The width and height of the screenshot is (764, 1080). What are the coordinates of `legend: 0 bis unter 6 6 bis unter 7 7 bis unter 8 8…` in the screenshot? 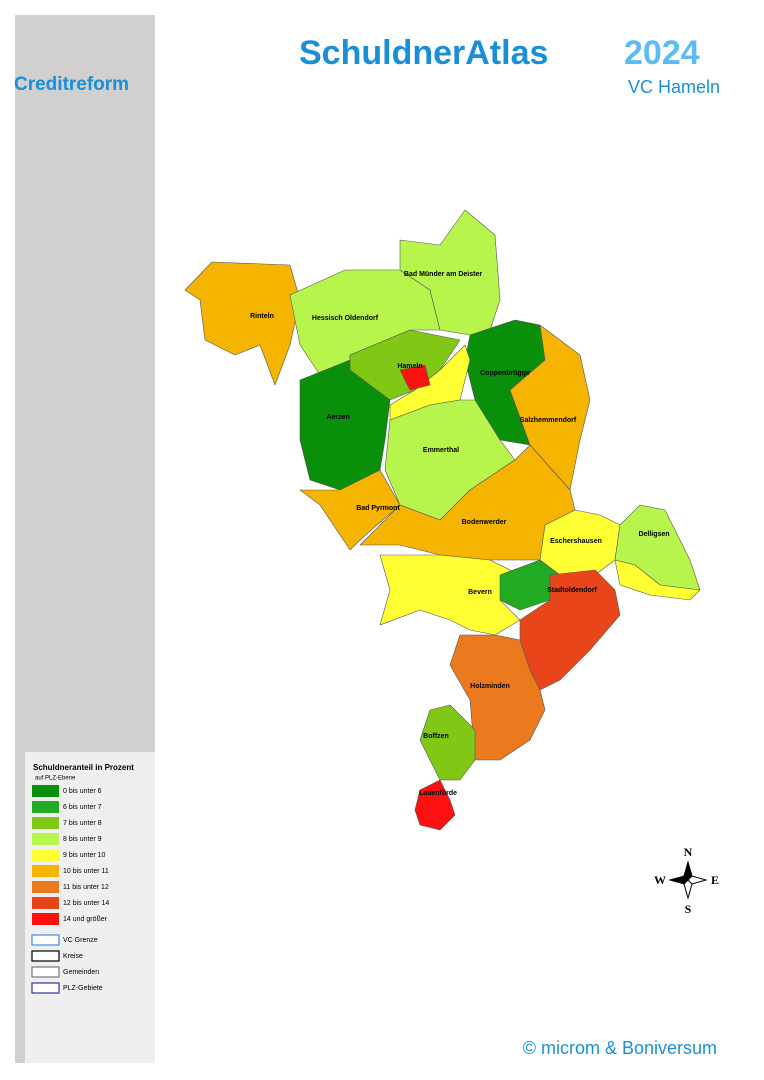 It's located at (70, 889).